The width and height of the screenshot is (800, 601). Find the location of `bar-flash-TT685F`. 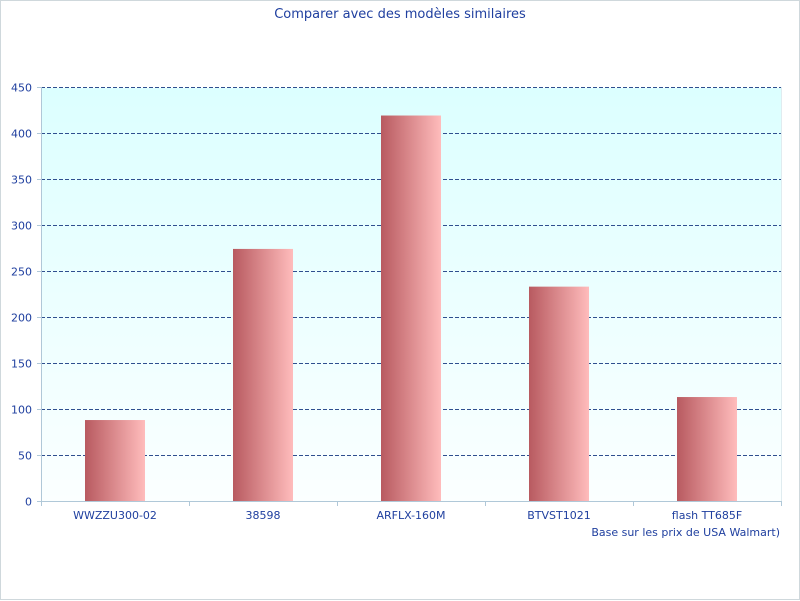

bar-flash-TT685F is located at coordinates (707, 449).